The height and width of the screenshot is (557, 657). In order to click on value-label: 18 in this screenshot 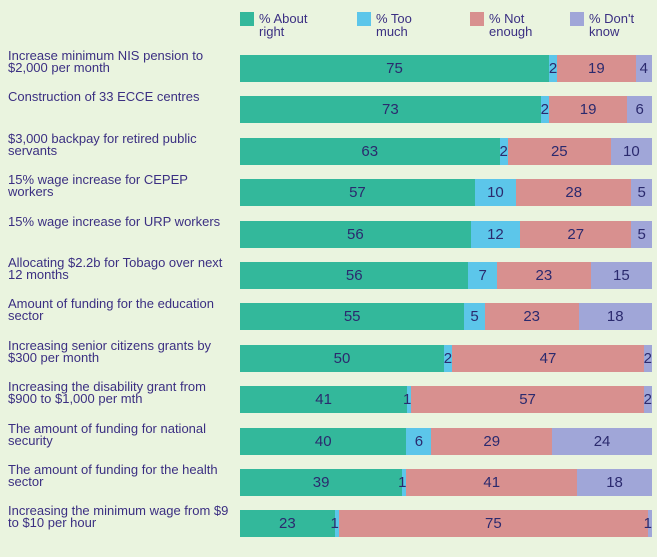, I will do `click(614, 482)`.